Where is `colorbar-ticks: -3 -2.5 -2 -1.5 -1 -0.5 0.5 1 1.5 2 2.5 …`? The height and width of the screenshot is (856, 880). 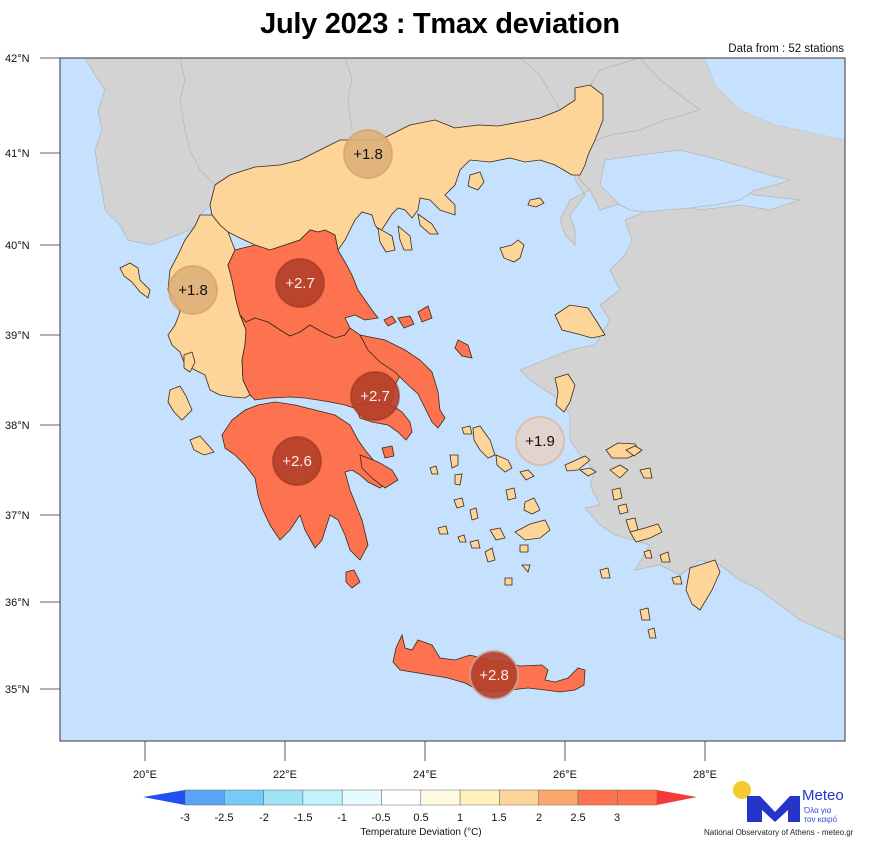
colorbar-ticks: -3 -2.5 -2 -1.5 -1 -0.5 0.5 1 1.5 2 2.5 … is located at coordinates (400, 818).